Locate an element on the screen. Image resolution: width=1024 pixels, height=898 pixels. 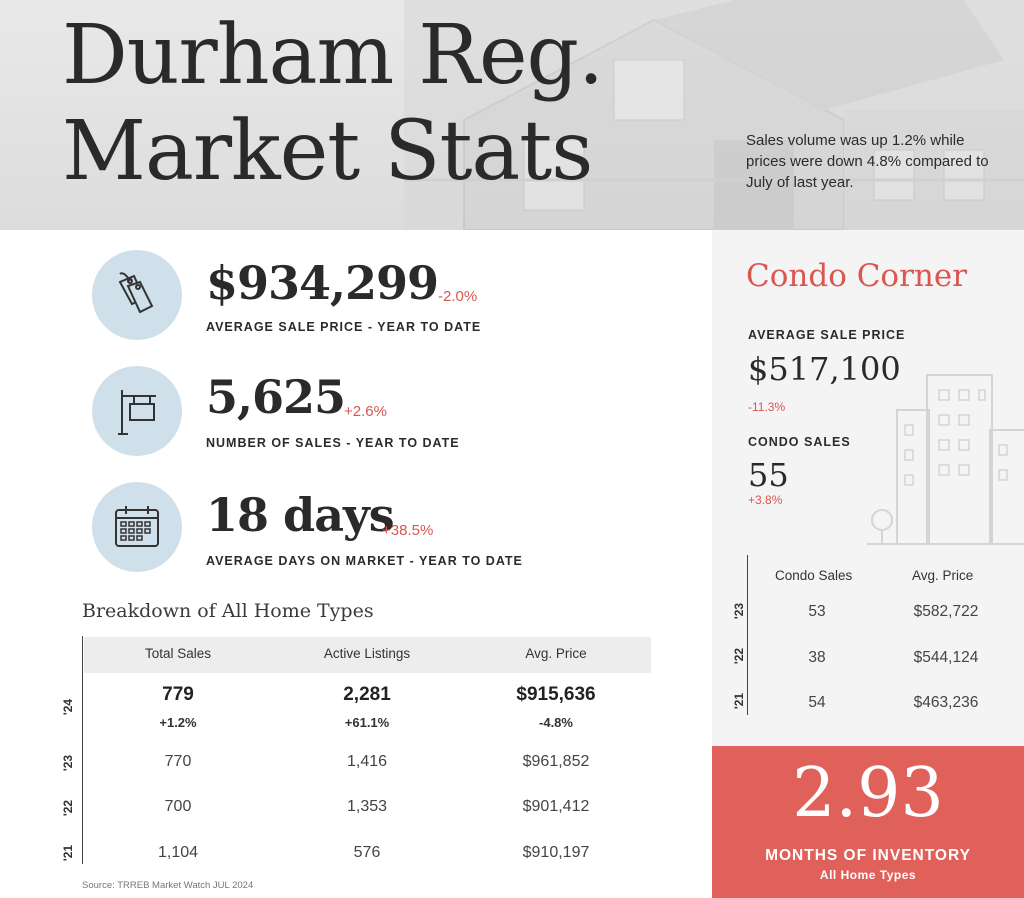
title-line-1: Durham Reg. is located at coordinates (333, 55).